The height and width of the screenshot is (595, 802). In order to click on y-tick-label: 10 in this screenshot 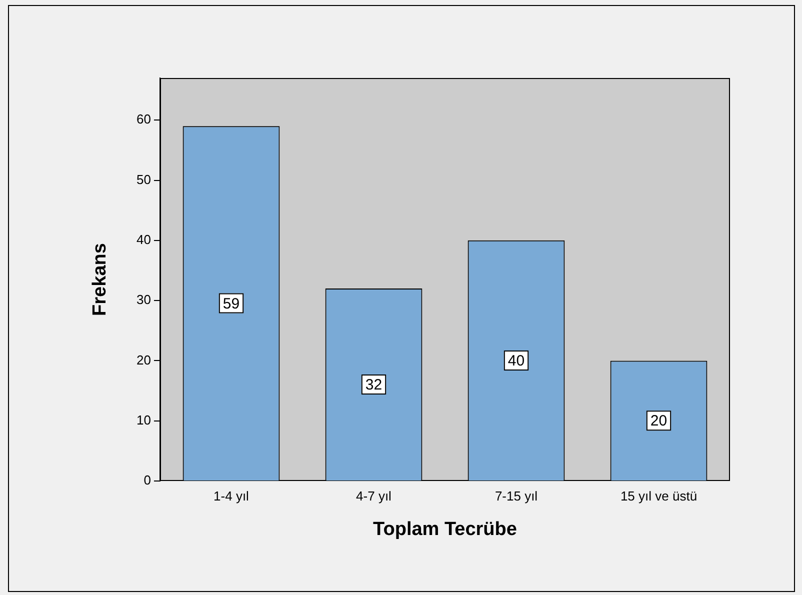, I will do `click(143, 420)`.